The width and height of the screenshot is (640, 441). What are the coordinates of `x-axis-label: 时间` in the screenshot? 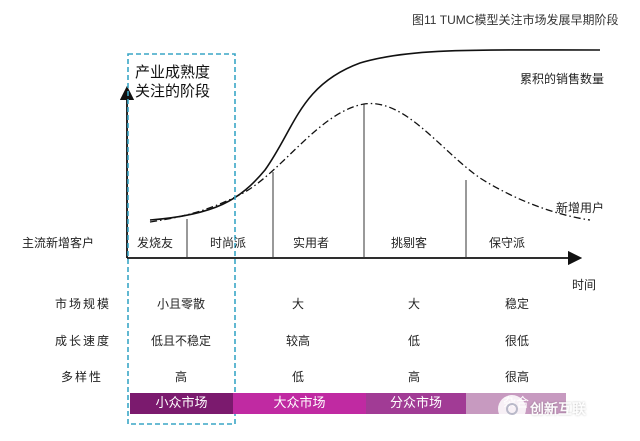 It's located at (584, 285).